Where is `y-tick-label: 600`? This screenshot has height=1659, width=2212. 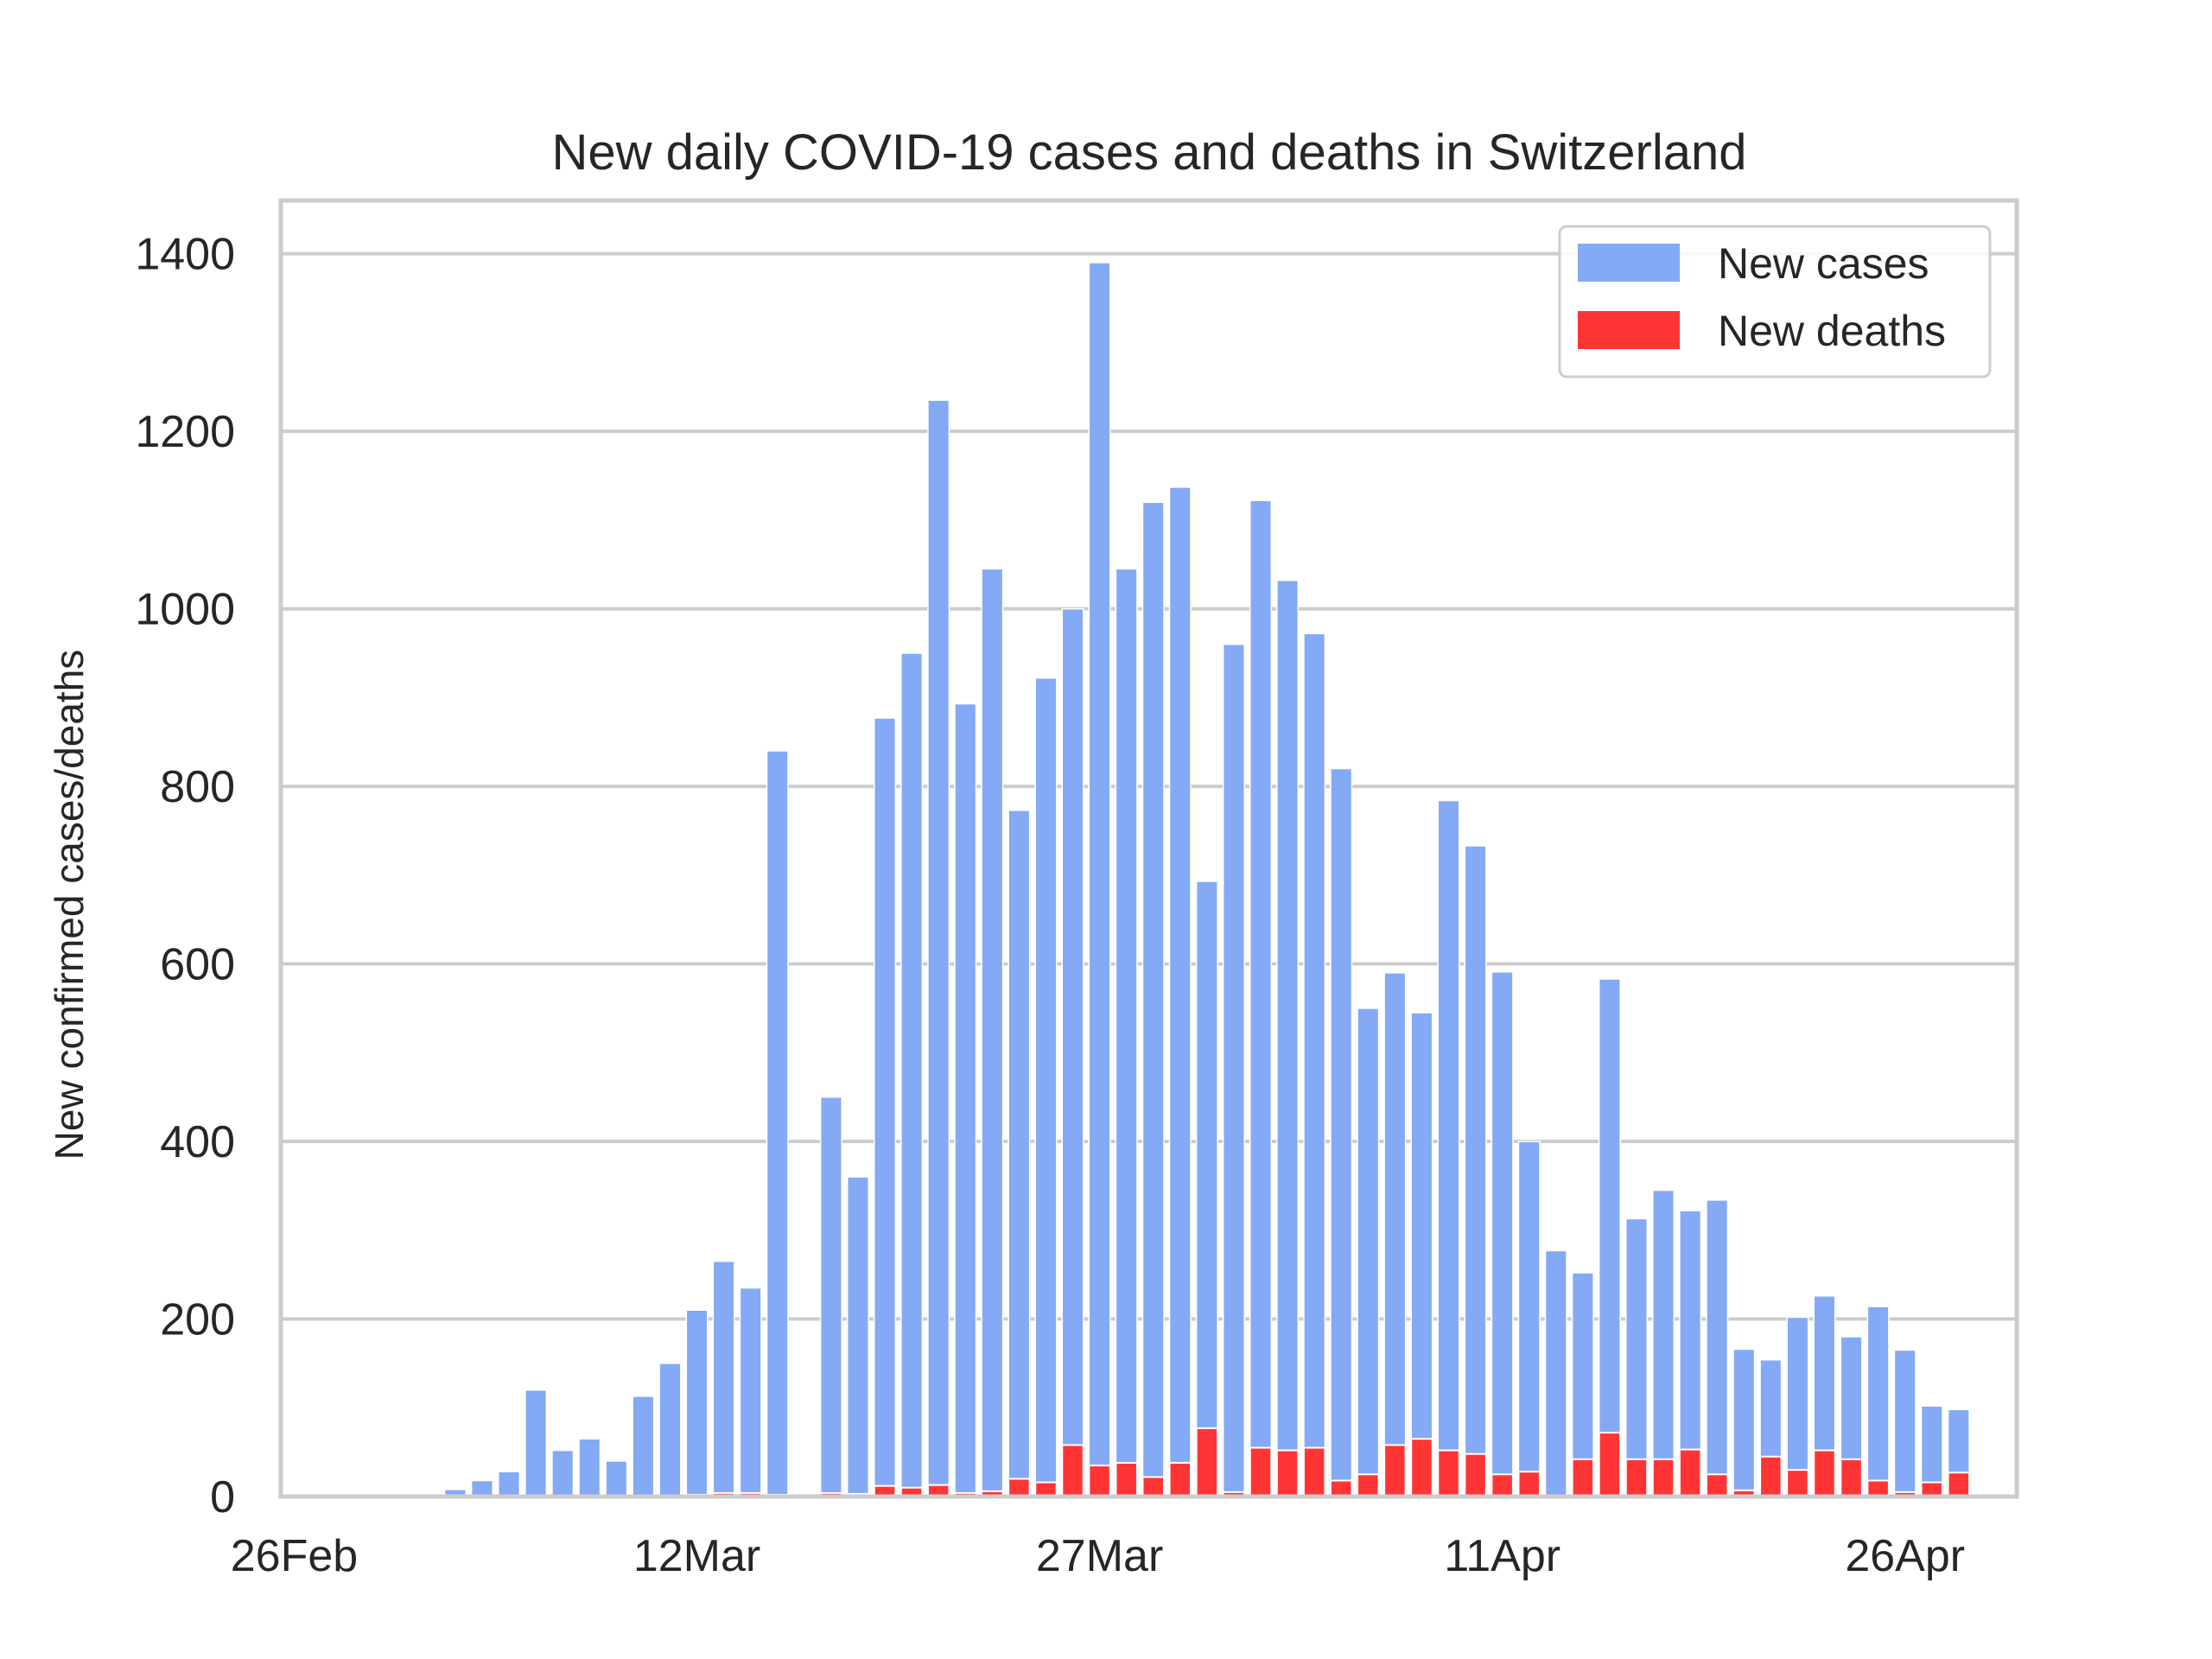
y-tick-label: 600 is located at coordinates (197, 965).